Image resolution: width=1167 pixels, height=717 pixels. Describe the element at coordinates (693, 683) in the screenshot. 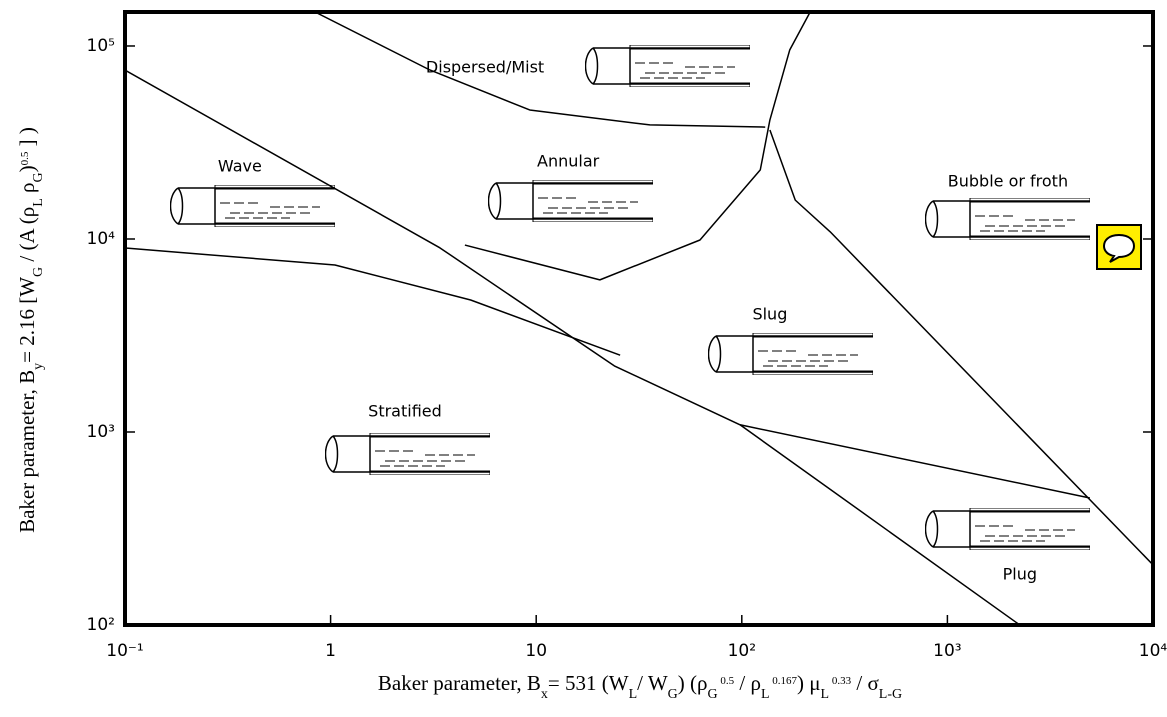

I see `axis-title-part: ) (ρ` at that location.